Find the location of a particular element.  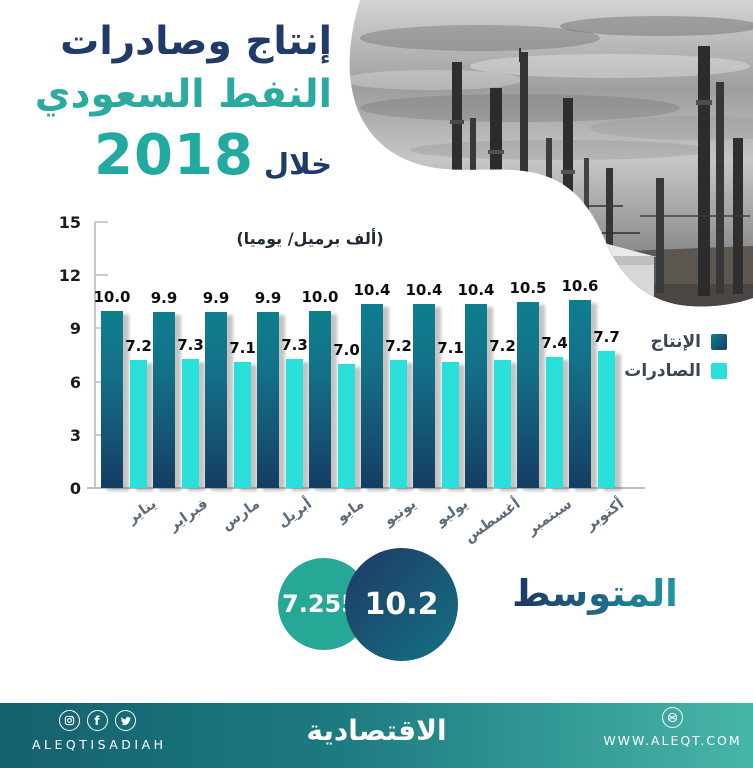

title-year: 2018 is located at coordinates (174, 156).